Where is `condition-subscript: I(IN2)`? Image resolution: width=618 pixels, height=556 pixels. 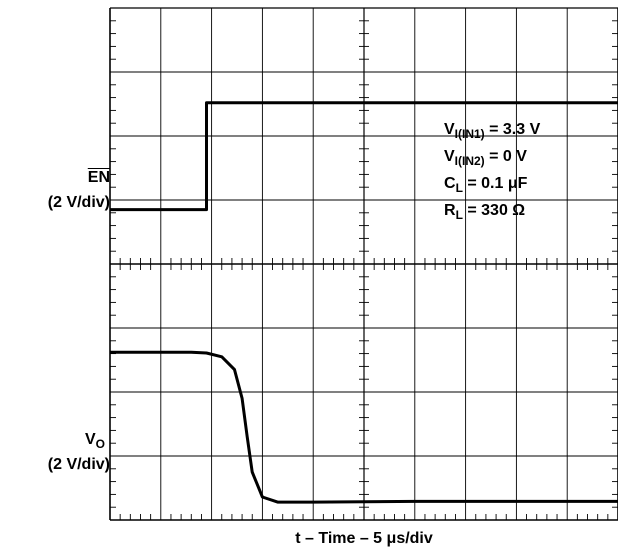 condition-subscript: I(IN2) is located at coordinates (469, 161).